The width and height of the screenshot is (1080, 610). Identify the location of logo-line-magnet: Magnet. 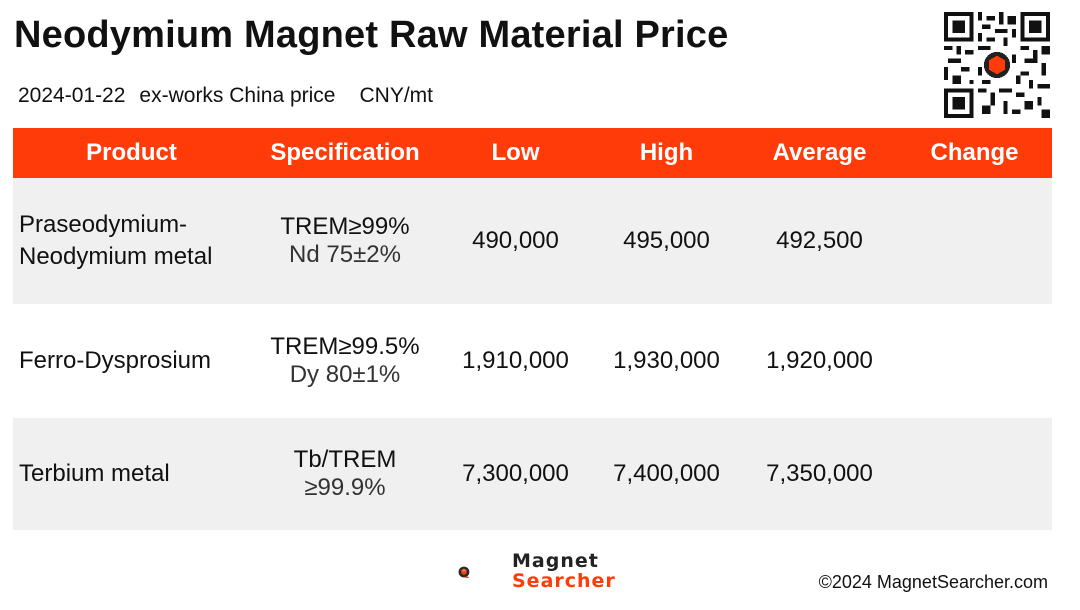
(555, 561).